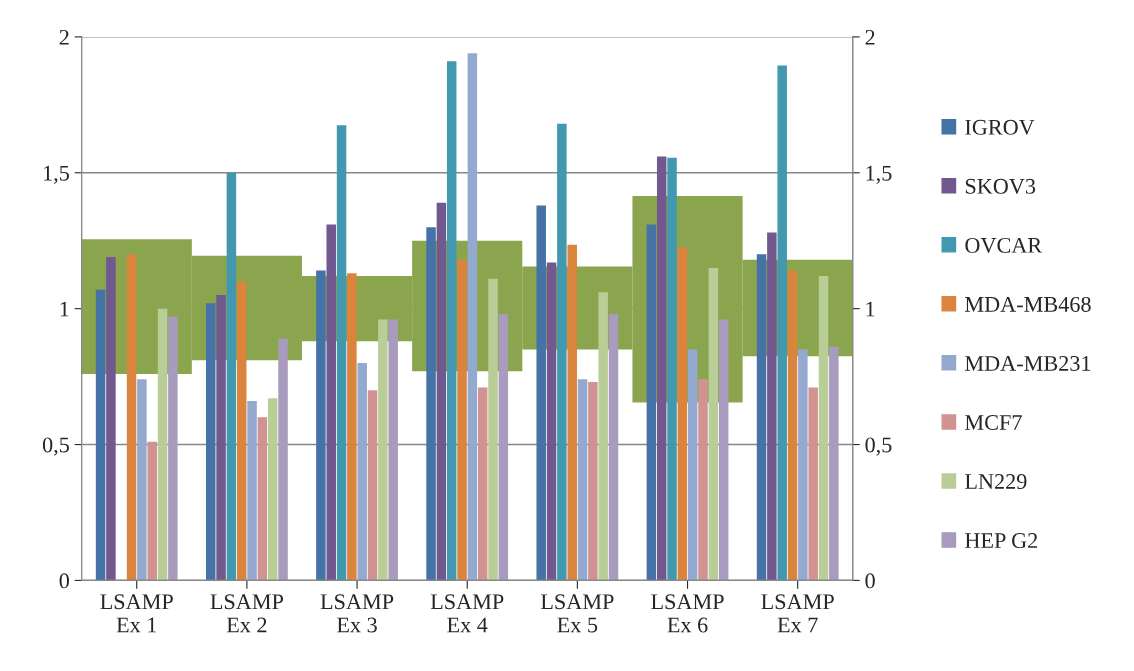 The height and width of the screenshot is (671, 1134). Describe the element at coordinates (878, 446) in the screenshot. I see `y2-tick-label: 0,5` at that location.